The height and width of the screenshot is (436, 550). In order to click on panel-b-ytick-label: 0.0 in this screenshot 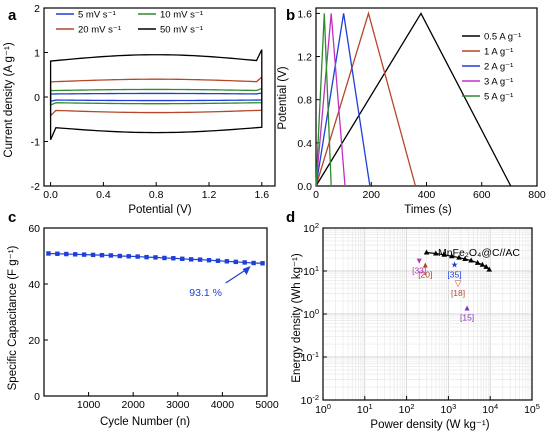, I will do `click(304, 187)`.